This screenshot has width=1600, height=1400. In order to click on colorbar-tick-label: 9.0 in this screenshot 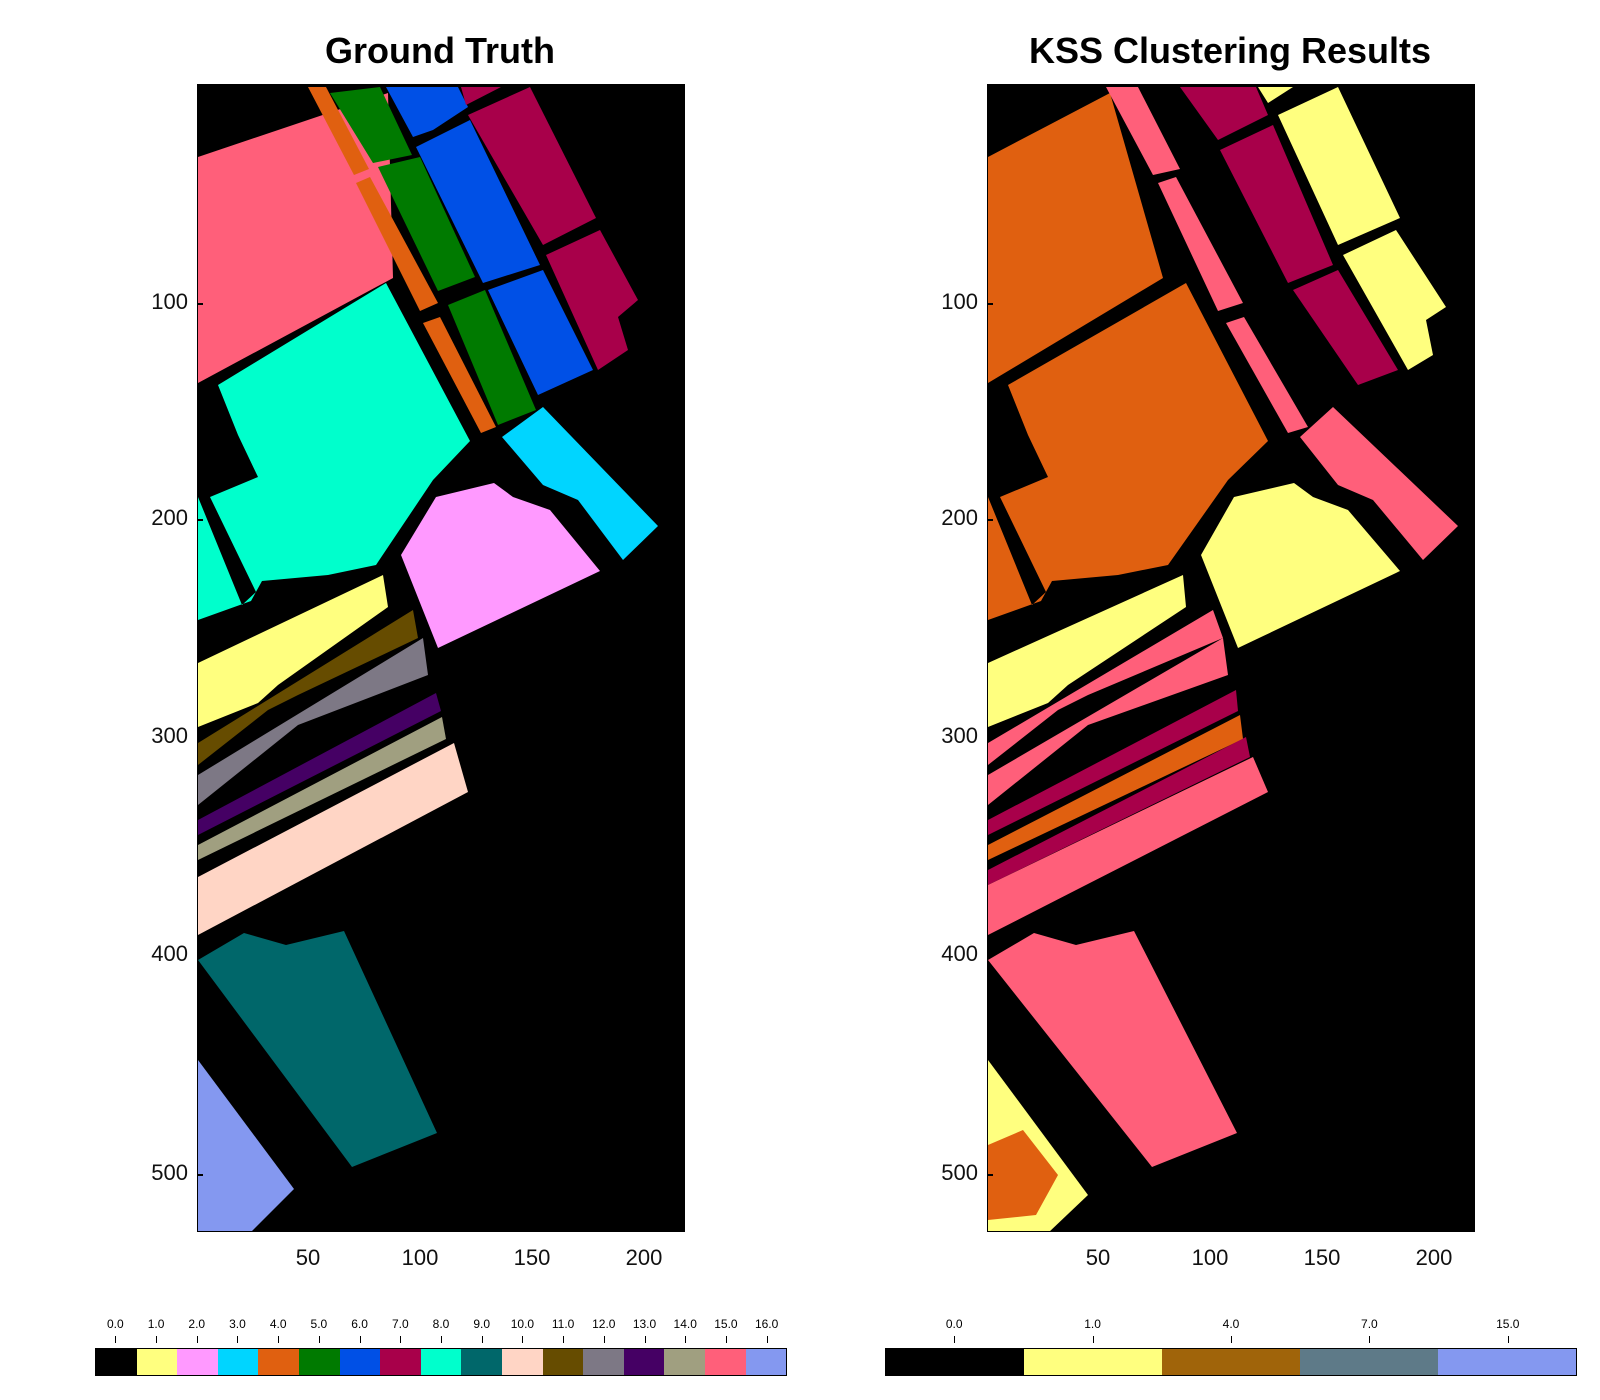, I will do `click(482, 1324)`.